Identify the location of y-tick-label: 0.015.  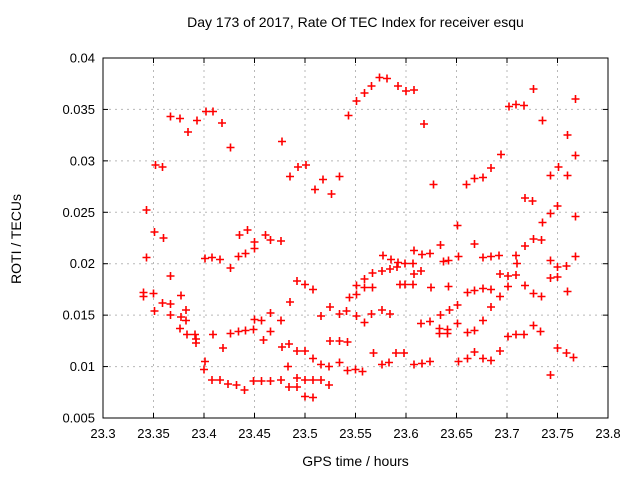
(78, 315).